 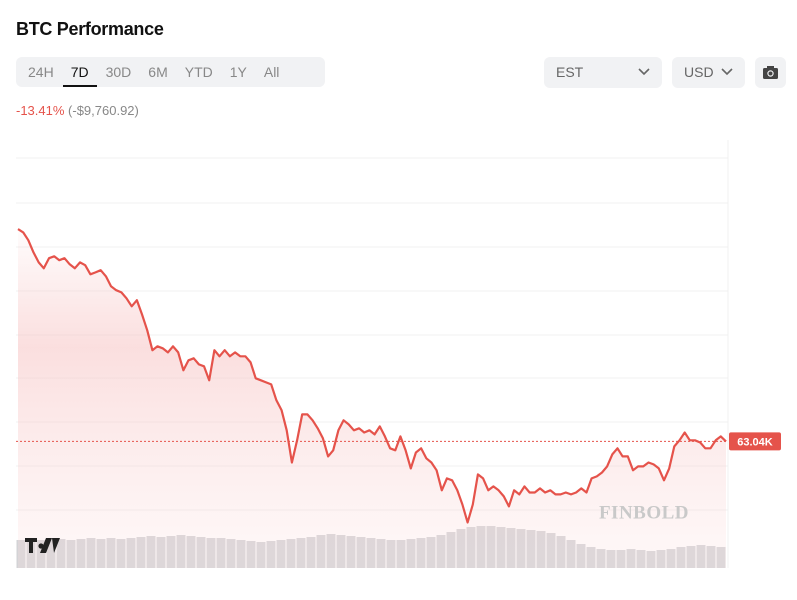 What do you see at coordinates (118, 72) in the screenshot?
I see `tab: 30D` at bounding box center [118, 72].